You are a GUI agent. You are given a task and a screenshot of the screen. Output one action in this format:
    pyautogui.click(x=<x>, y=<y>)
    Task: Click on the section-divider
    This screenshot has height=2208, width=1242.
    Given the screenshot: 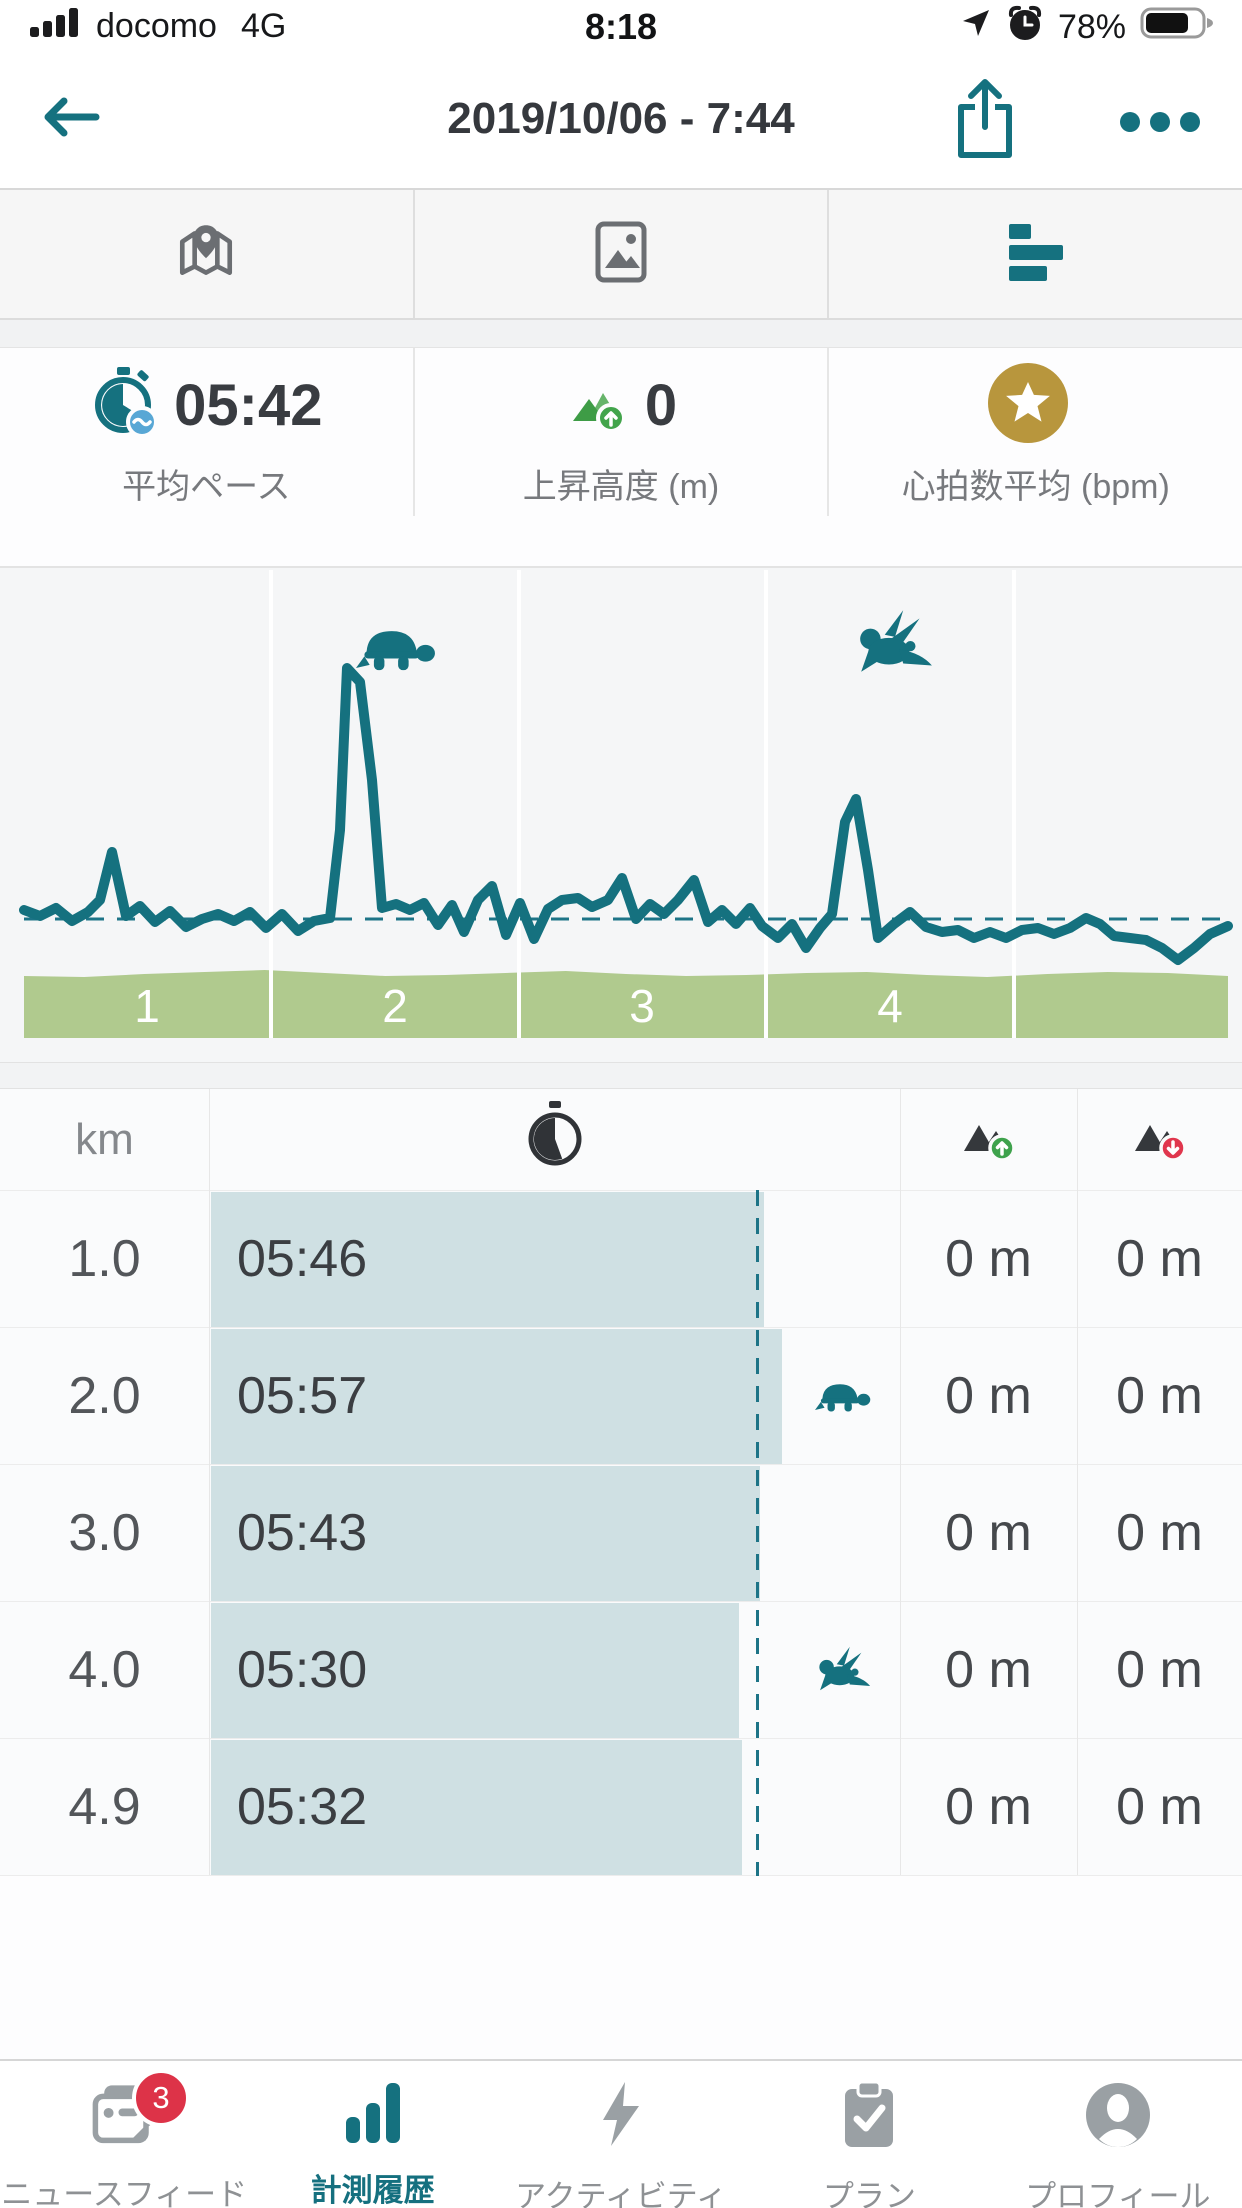 What is the action you would take?
    pyautogui.click(x=621, y=334)
    